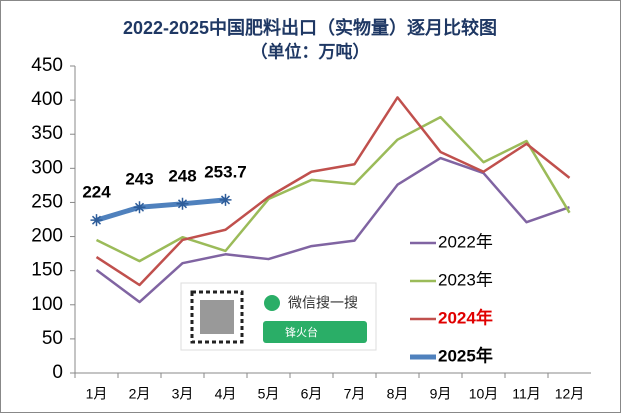 The width and height of the screenshot is (621, 418). Describe the element at coordinates (47, 270) in the screenshot. I see `y-tick-label: 150` at that location.